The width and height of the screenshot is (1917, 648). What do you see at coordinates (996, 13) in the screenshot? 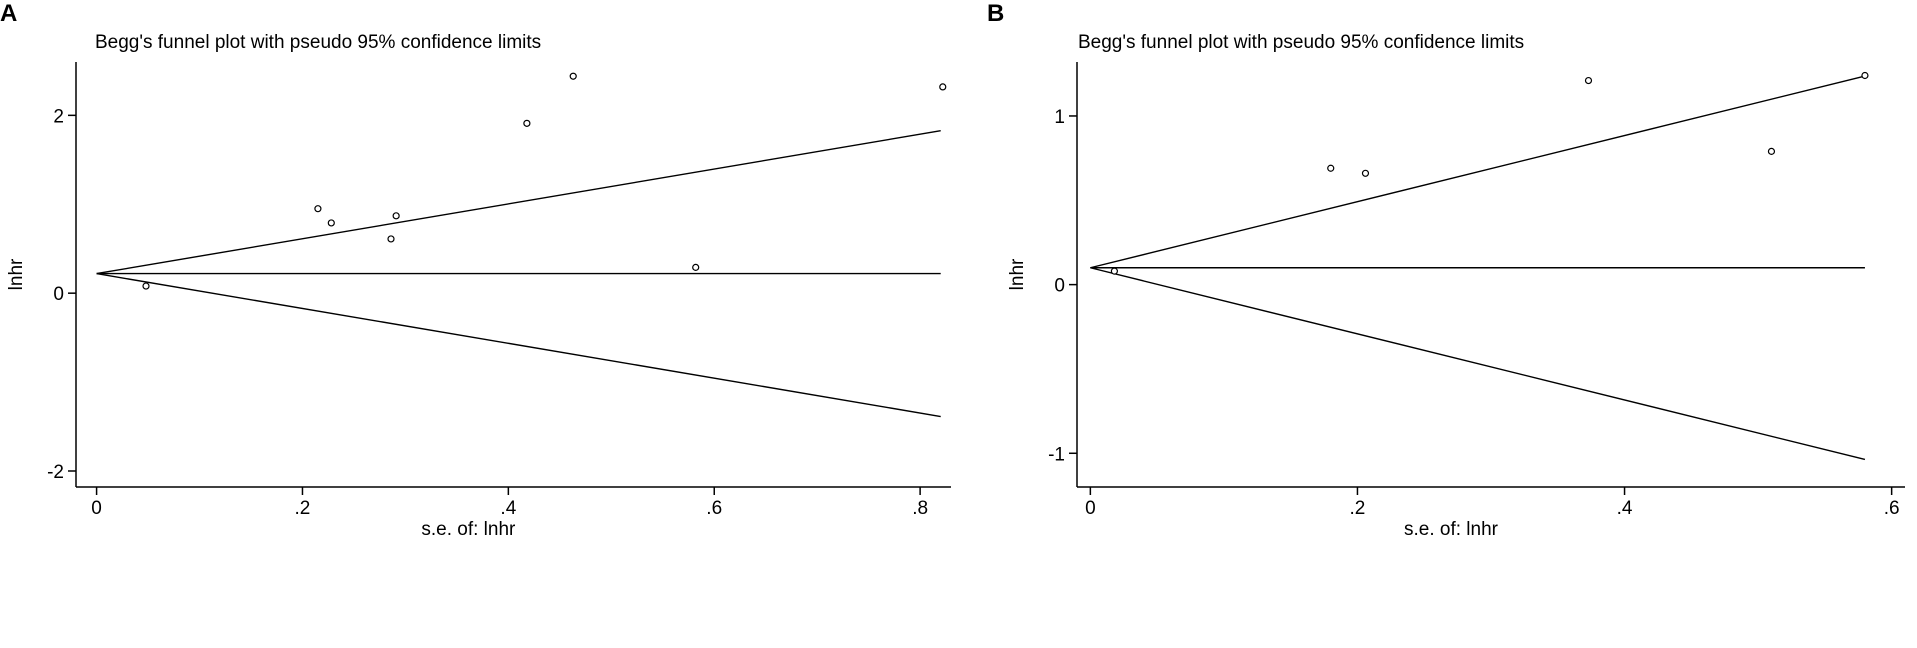
I see `panel-label-b: B` at bounding box center [996, 13].